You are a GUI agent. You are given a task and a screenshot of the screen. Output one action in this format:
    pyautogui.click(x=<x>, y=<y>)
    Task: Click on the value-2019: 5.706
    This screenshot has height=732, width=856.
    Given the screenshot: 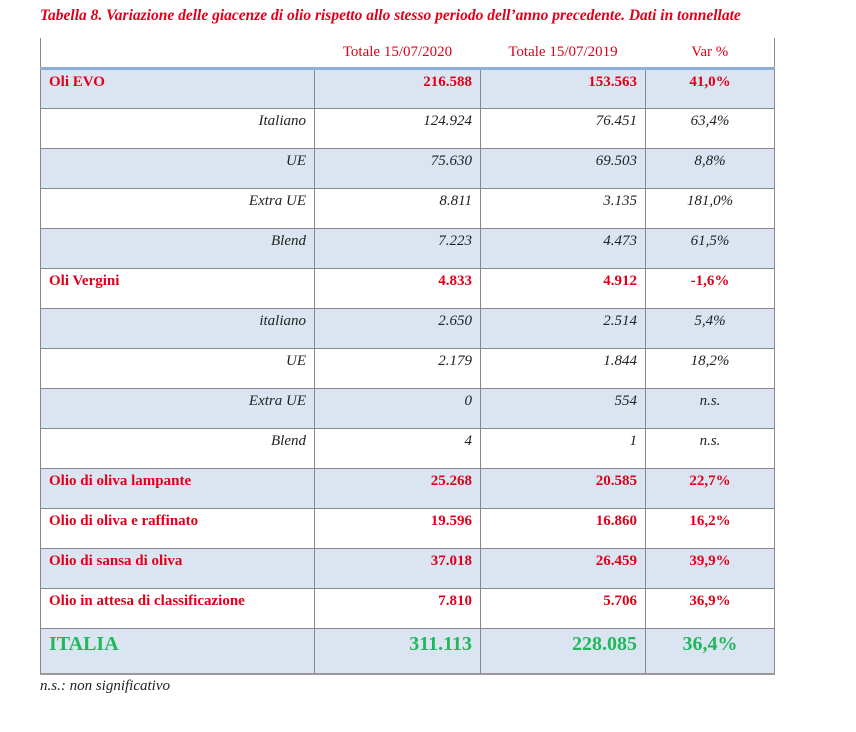 What is the action you would take?
    pyautogui.click(x=563, y=608)
    